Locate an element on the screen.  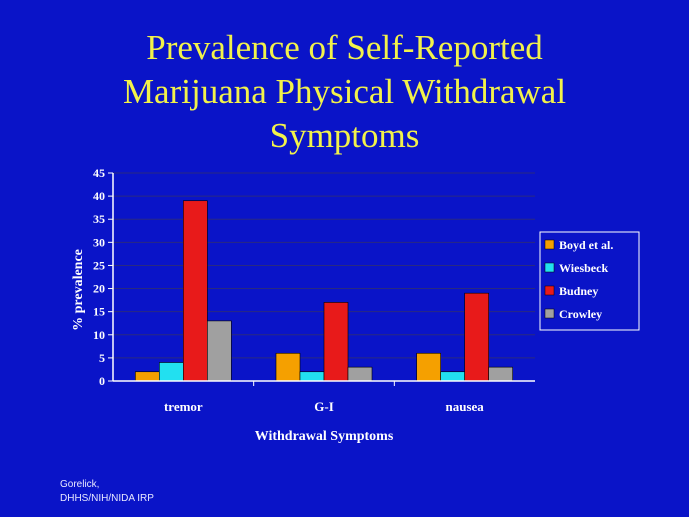
x-tick-label: tremor is located at coordinates (183, 406).